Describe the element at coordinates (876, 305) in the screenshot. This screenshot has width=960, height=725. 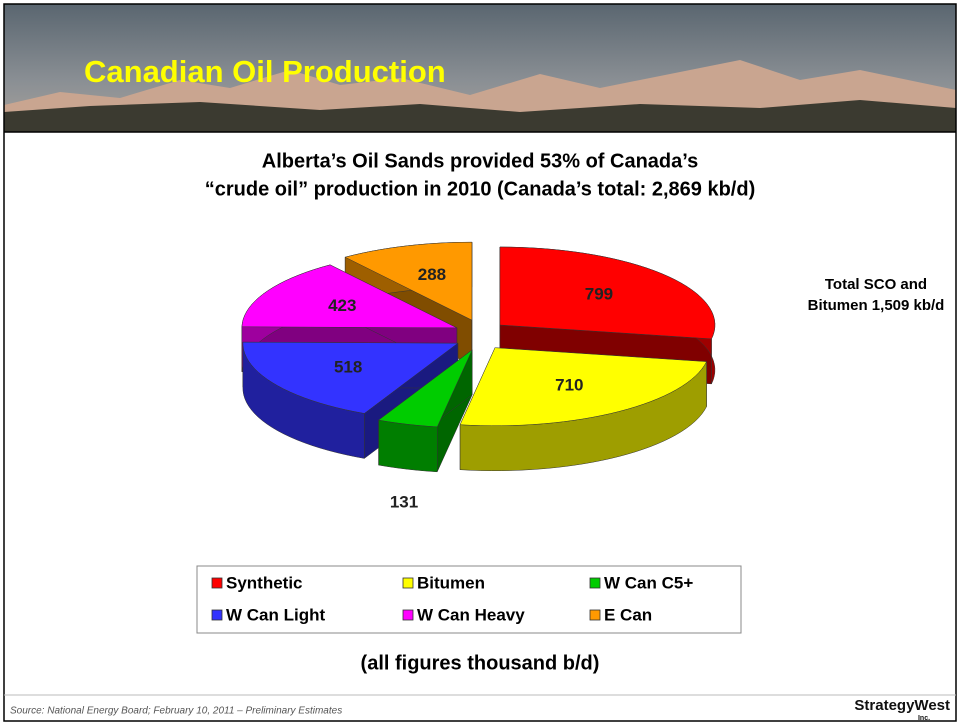
I see `annotation: Bitumen 1,509 kb/d` at that location.